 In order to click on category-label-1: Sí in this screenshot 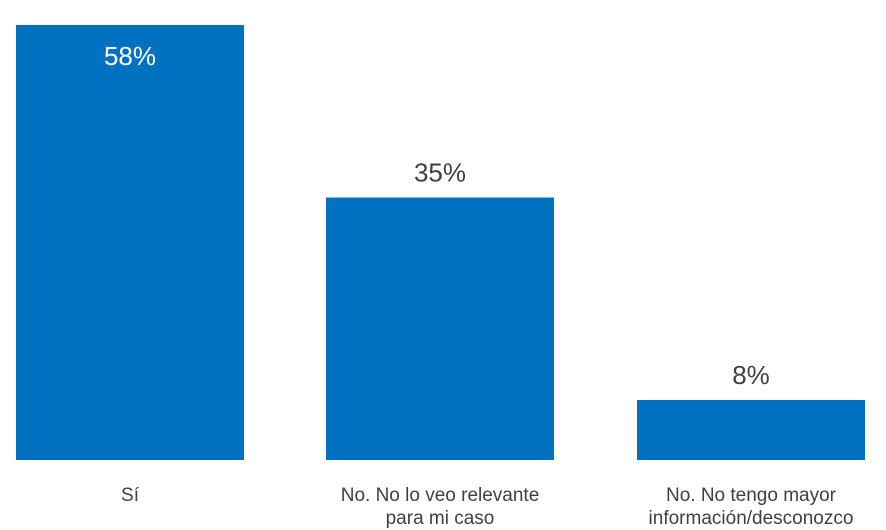, I will do `click(130, 495)`.